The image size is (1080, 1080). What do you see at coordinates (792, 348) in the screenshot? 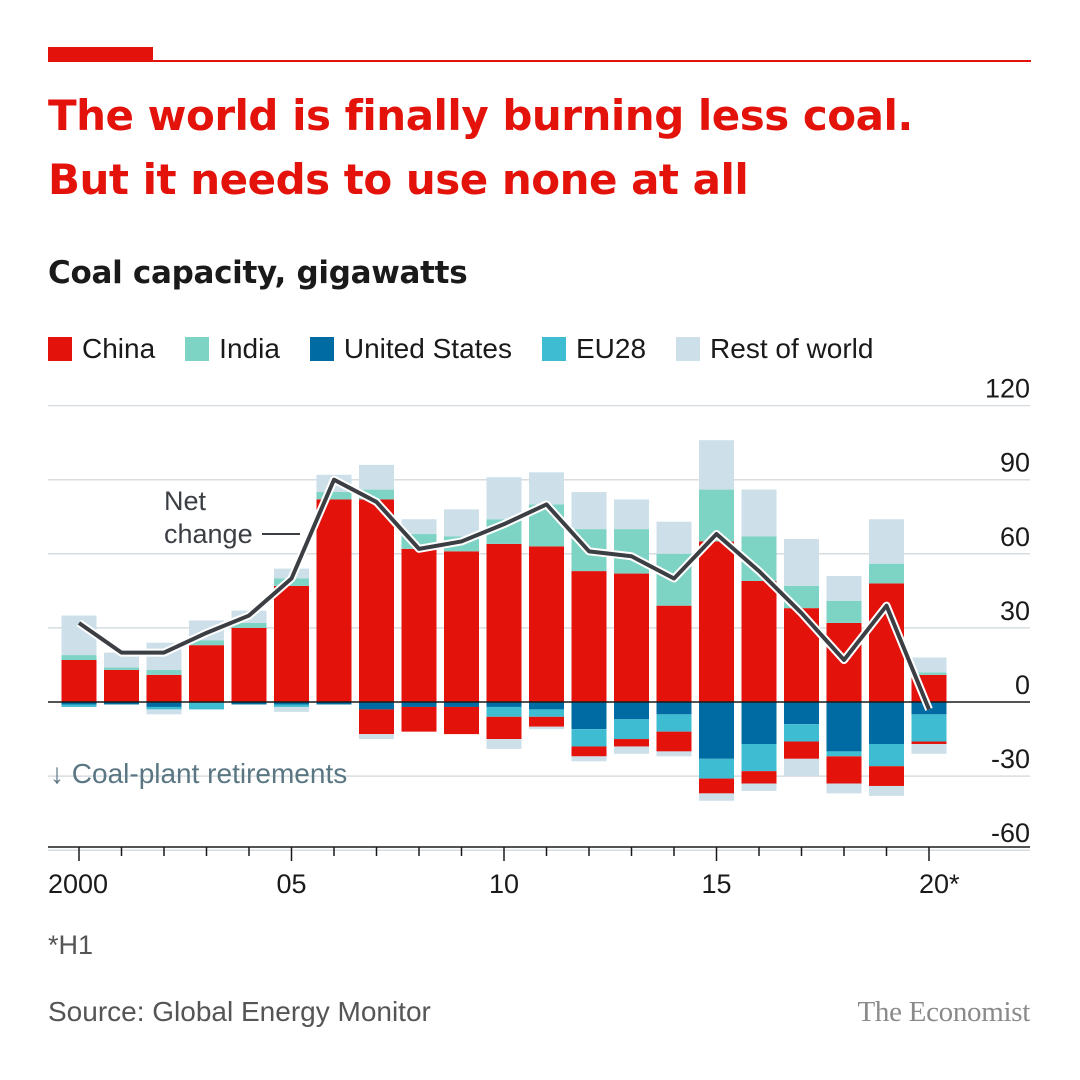
I see `legend-label-rest-of-world: Rest of world` at bounding box center [792, 348].